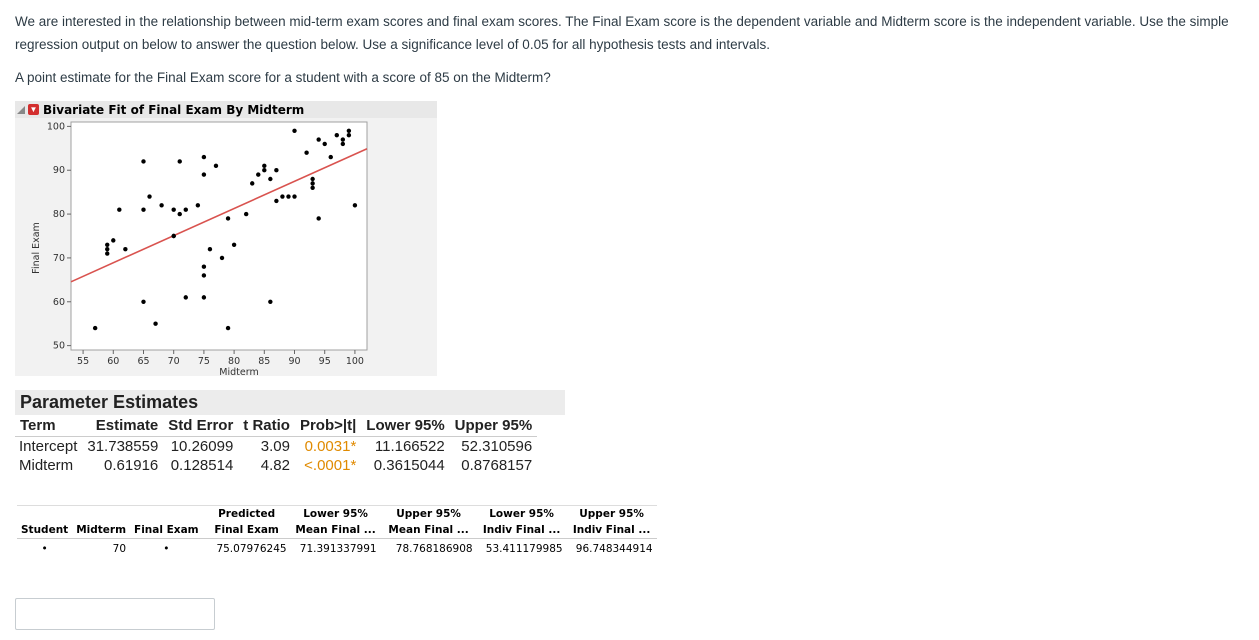  What do you see at coordinates (409, 465) in the screenshot?
I see `pe-cell: 0.3615044` at bounding box center [409, 465].